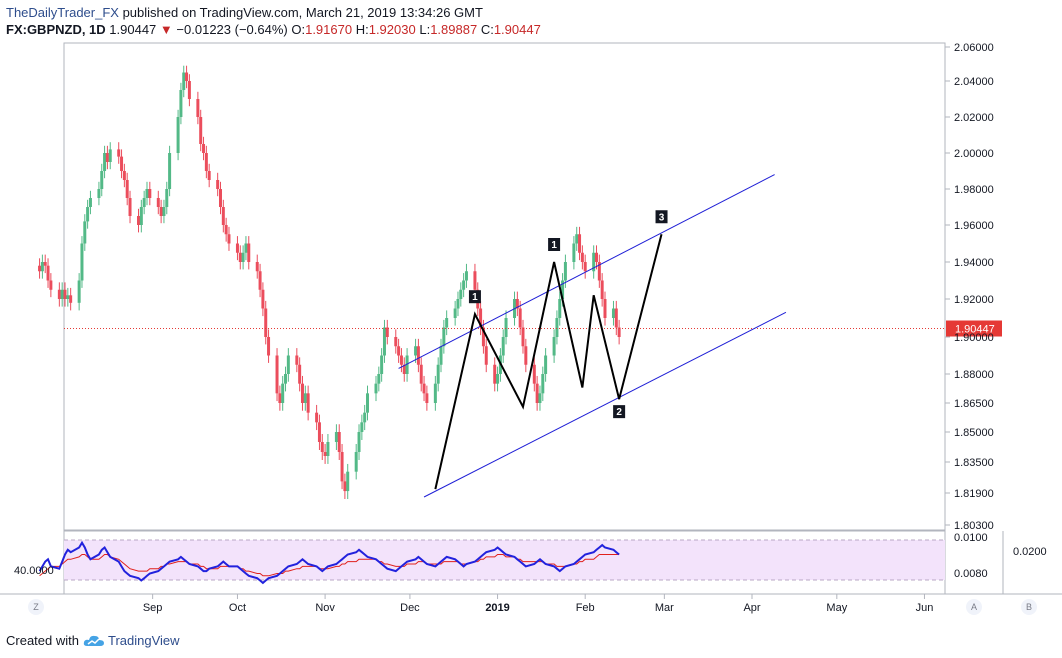 This screenshot has height=658, width=1062. What do you see at coordinates (538, 604) in the screenshot?
I see `time-axis: Sep Oct Nov Dec 2019 Feb Mar Apr May Jun` at bounding box center [538, 604].